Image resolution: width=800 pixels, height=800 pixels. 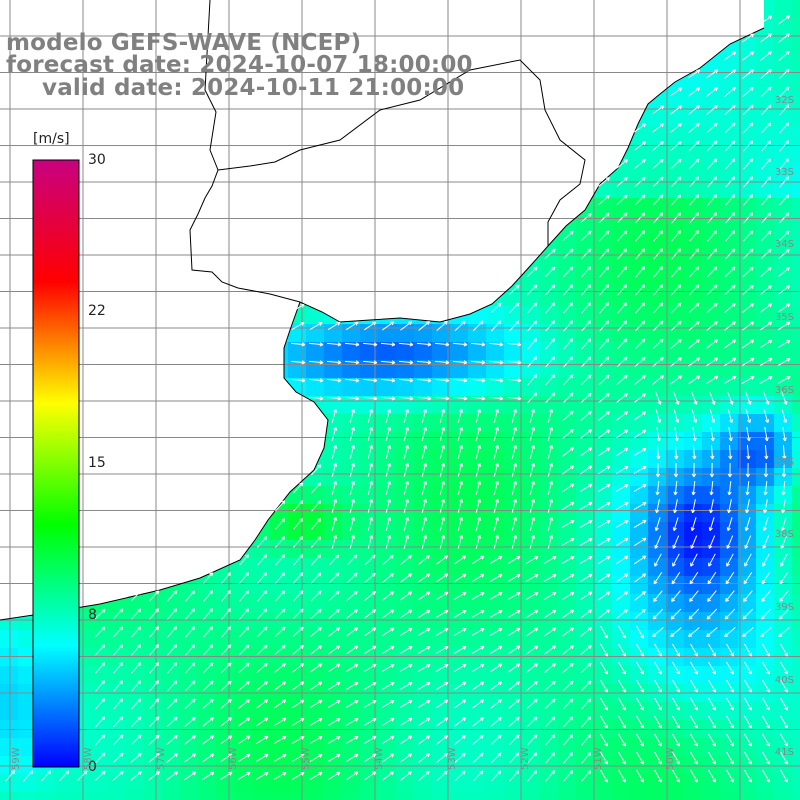 I want to click on colorbar-tick-label: 15, so click(x=97, y=463).